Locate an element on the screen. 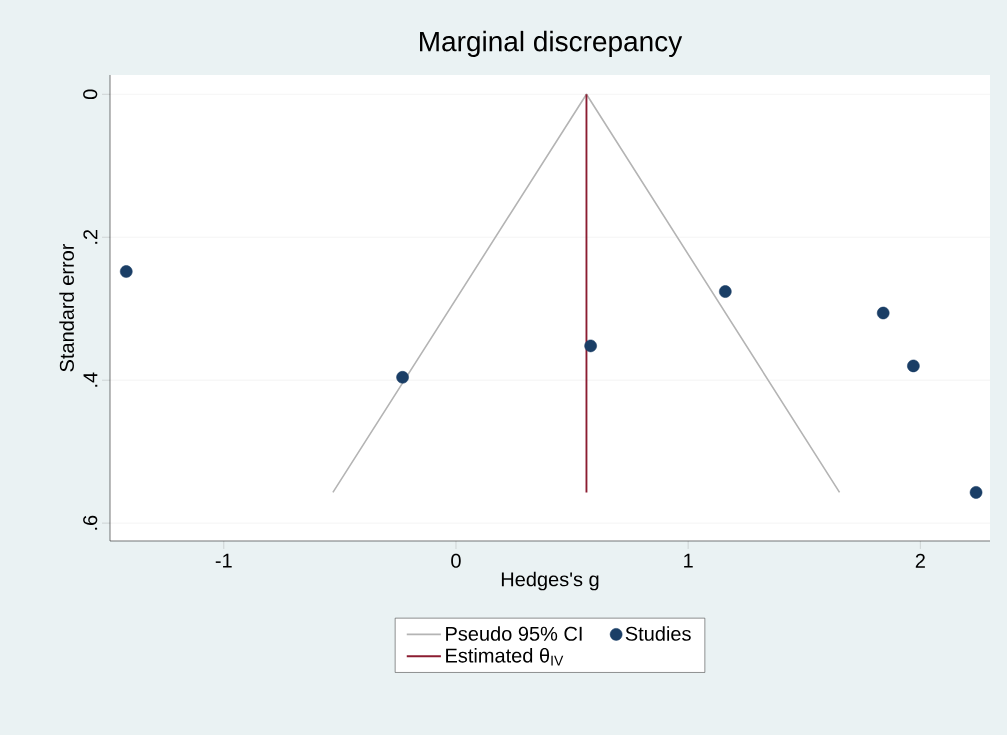 This screenshot has height=735, width=1007. x-tick-label: 2 is located at coordinates (920, 560).